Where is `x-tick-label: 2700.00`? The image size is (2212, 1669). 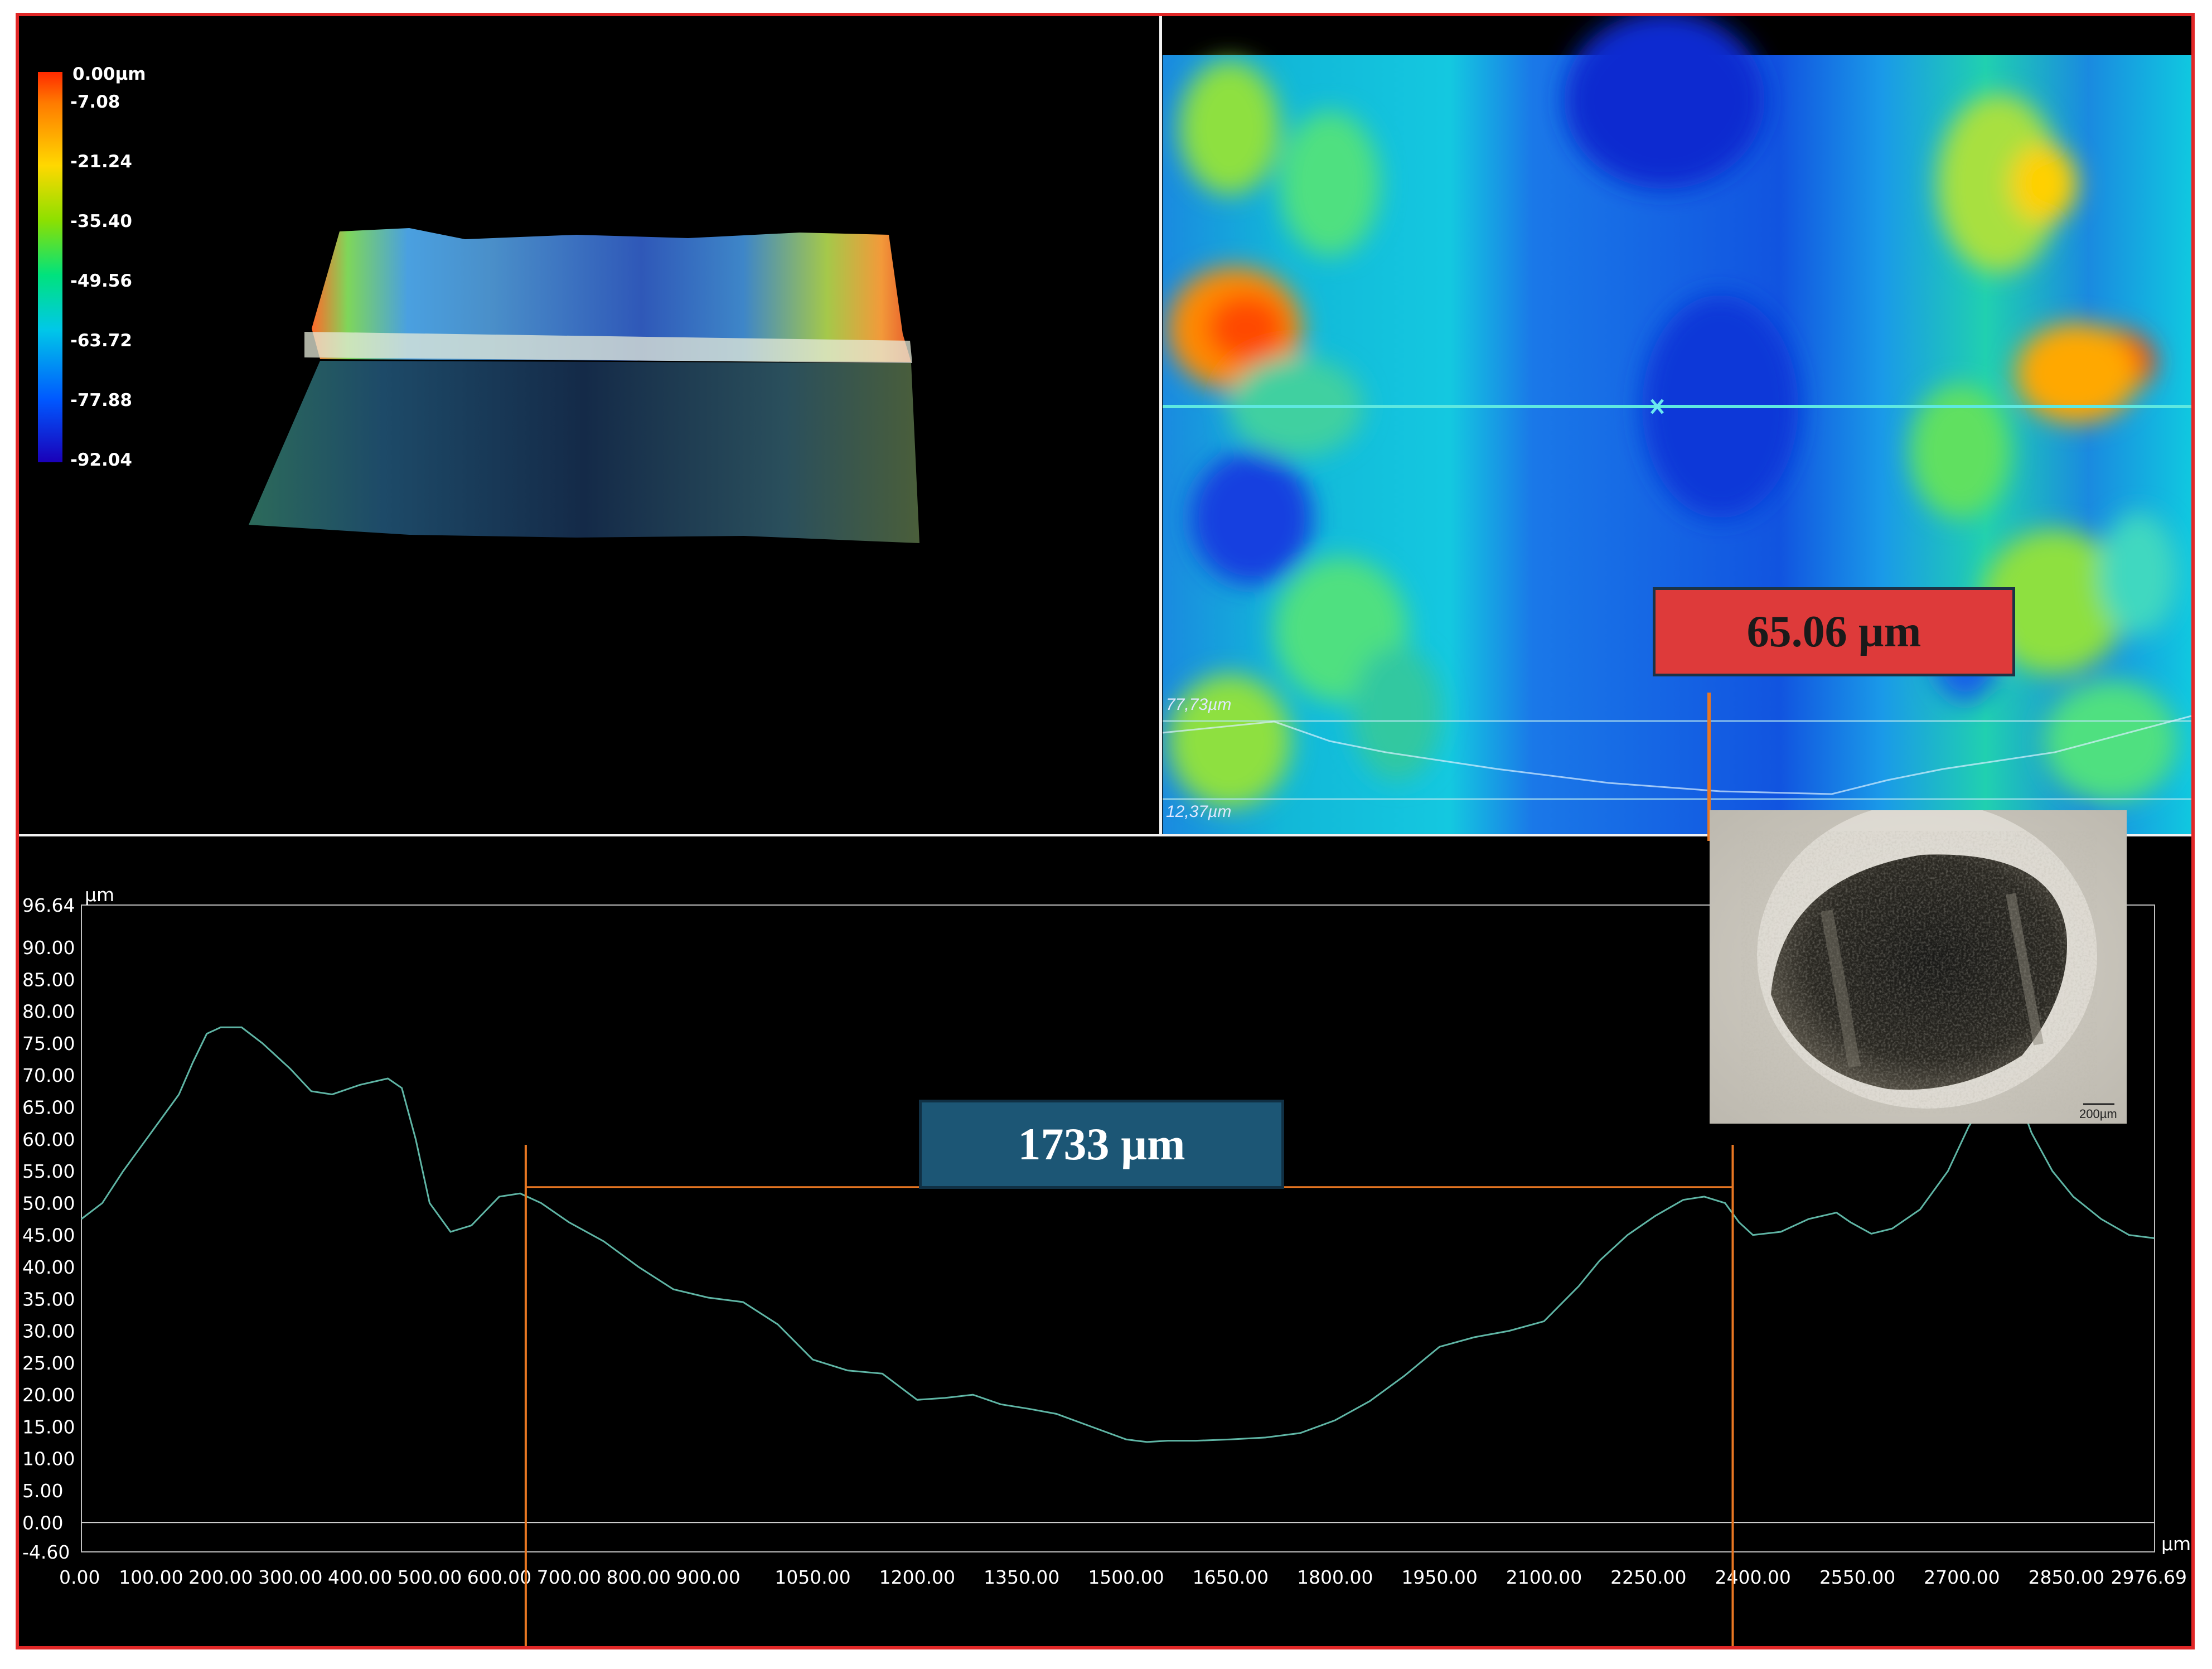
x-tick-label: 2700.00 is located at coordinates (1962, 1577).